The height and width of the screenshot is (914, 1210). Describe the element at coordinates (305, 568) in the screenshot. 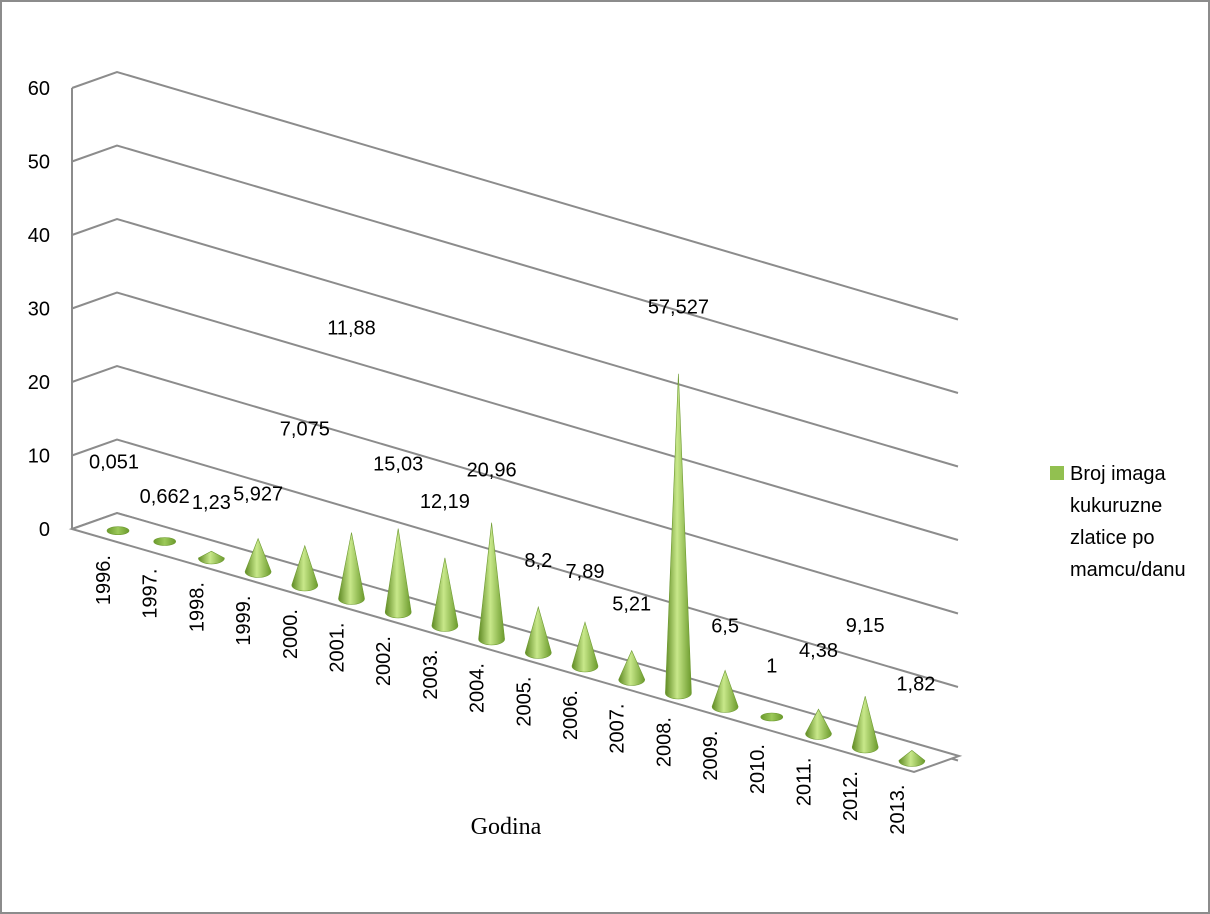

I see `cone-2000` at that location.